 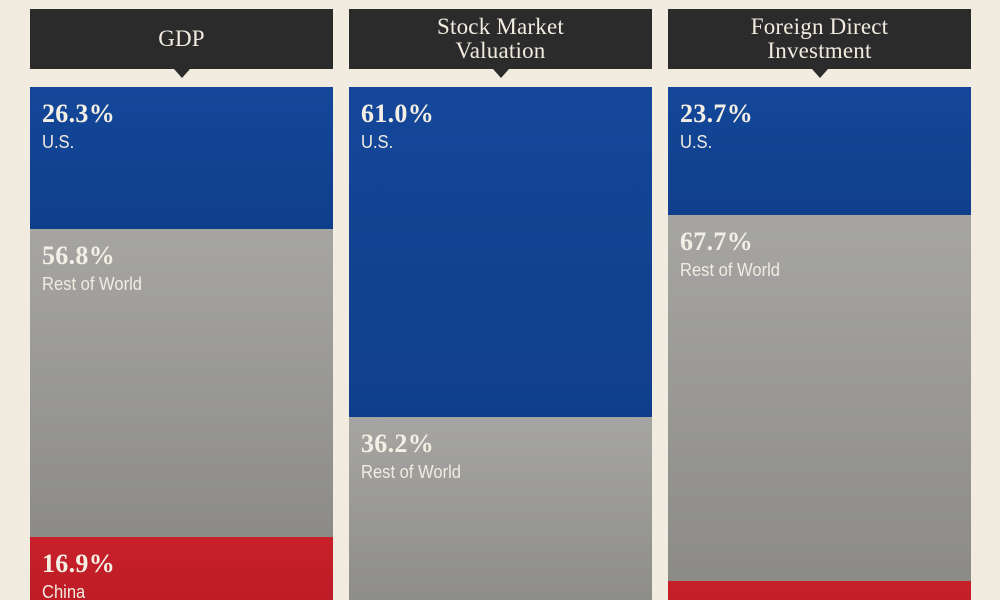 I want to click on data-label-name: China, so click(x=64, y=590).